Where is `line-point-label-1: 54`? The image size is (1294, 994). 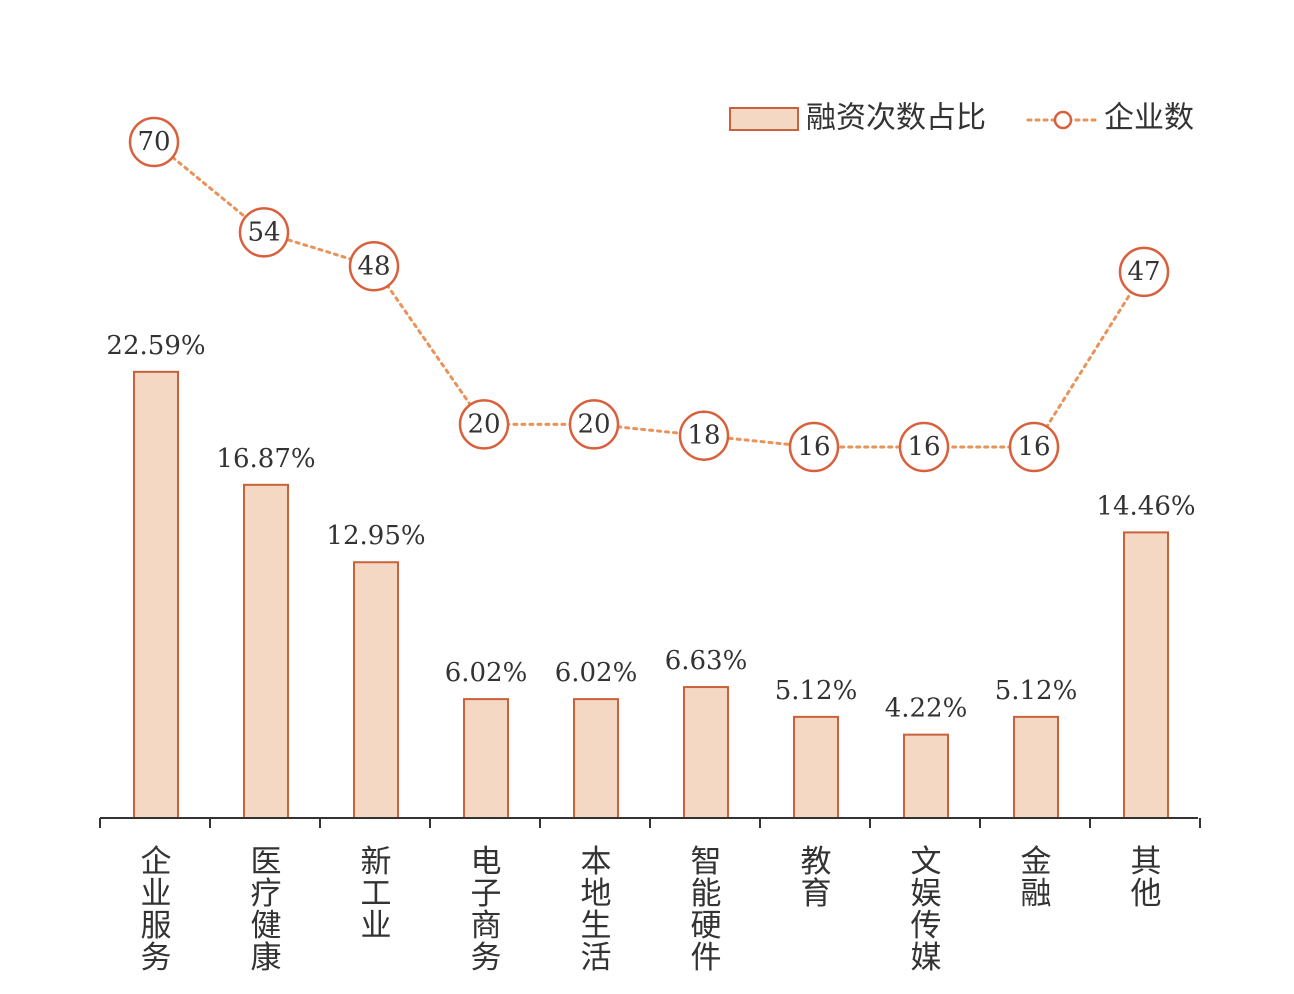 line-point-label-1: 54 is located at coordinates (263, 232).